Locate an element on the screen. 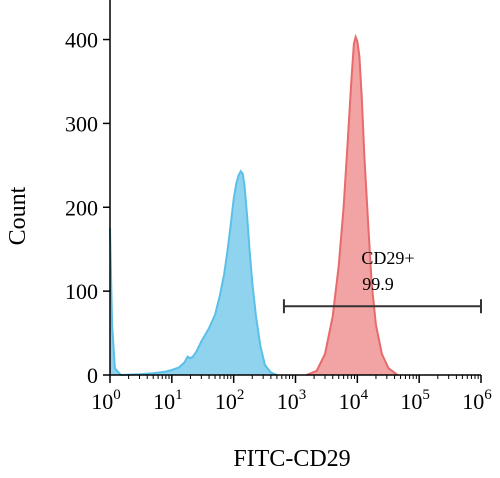 The height and width of the screenshot is (478, 500). series-2-line is located at coordinates (352, 204).